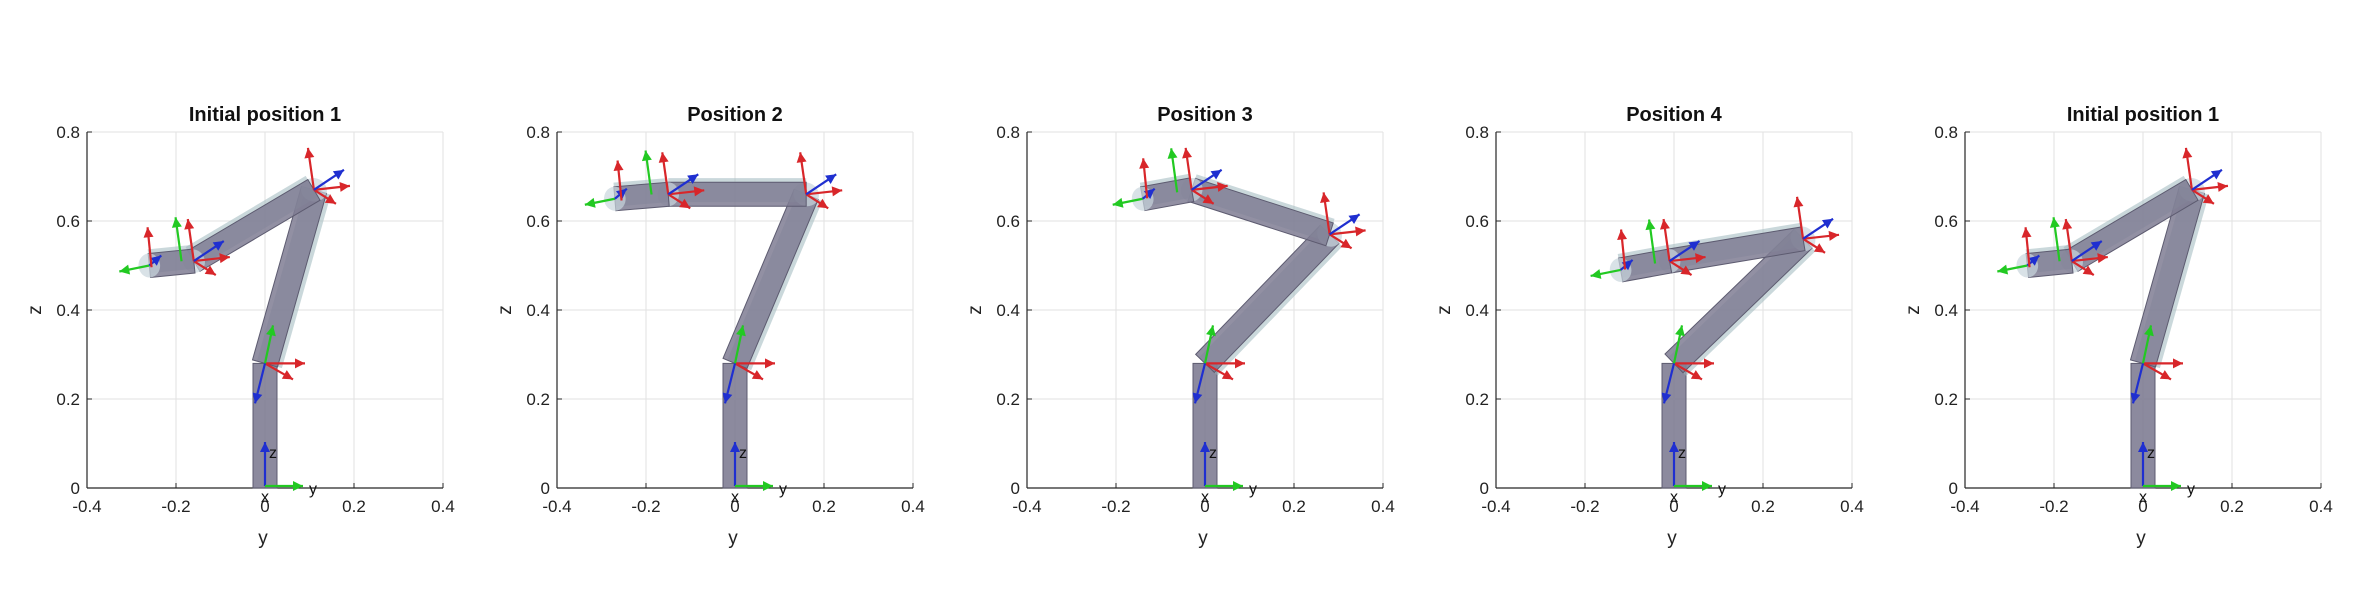 The height and width of the screenshot is (602, 2370). What do you see at coordinates (2165, 375) in the screenshot?
I see `joint-frame-1-x-axis-b-head` at bounding box center [2165, 375].